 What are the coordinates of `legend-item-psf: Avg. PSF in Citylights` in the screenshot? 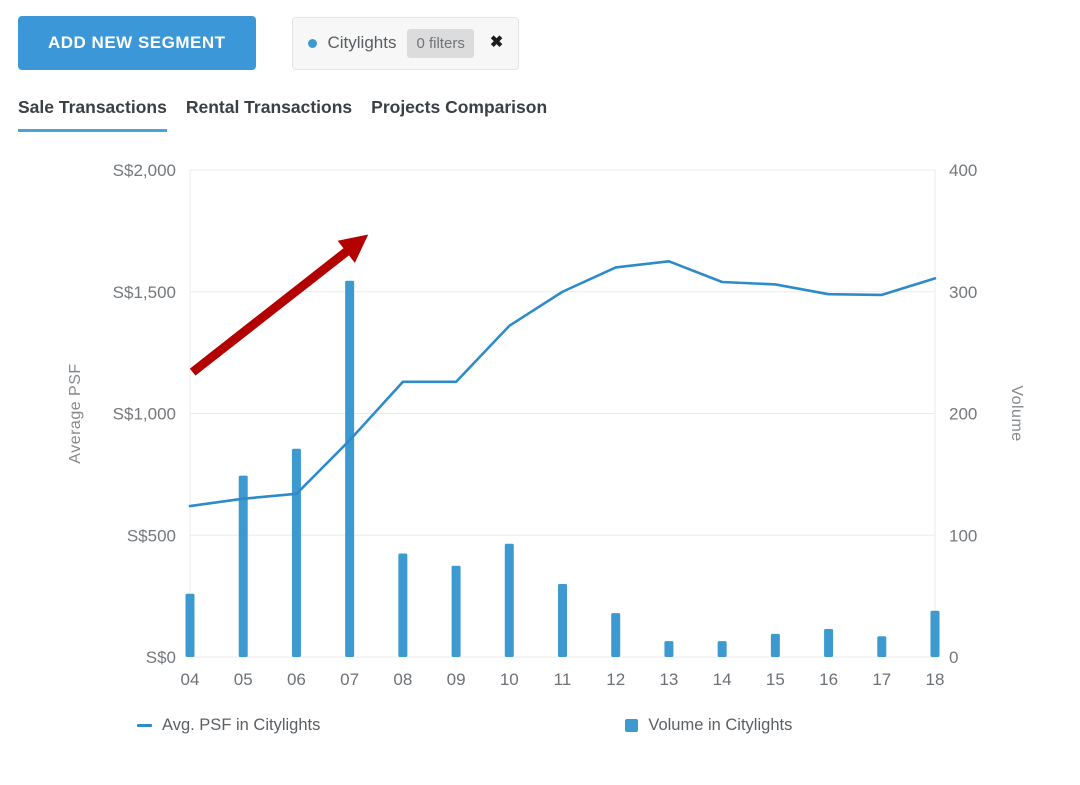 It's located at (228, 725).